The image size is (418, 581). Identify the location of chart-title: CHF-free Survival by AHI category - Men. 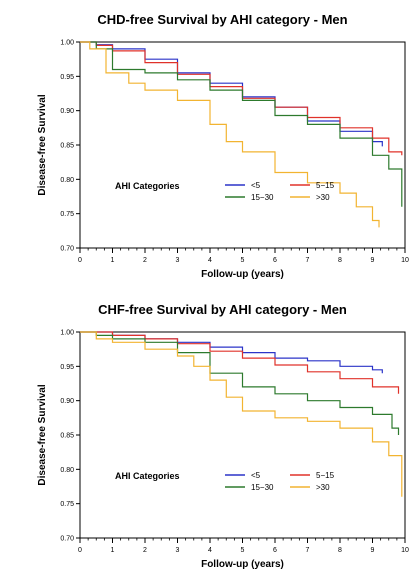
(222, 309).